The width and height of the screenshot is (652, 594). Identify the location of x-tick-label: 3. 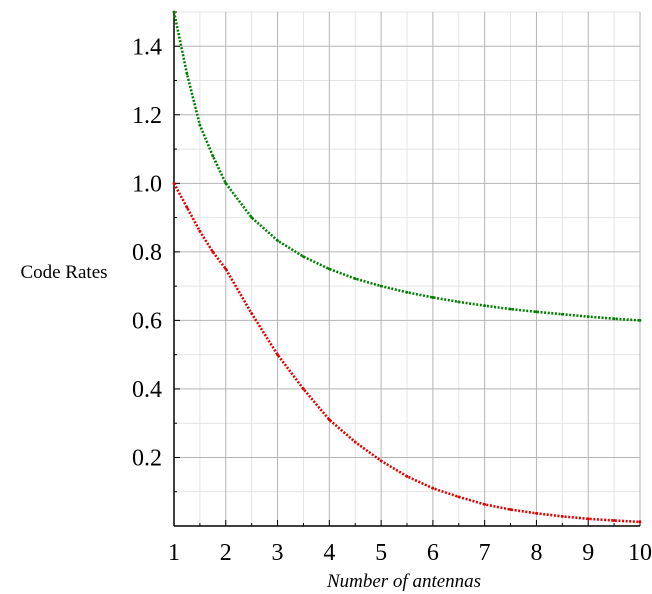
(278, 553).